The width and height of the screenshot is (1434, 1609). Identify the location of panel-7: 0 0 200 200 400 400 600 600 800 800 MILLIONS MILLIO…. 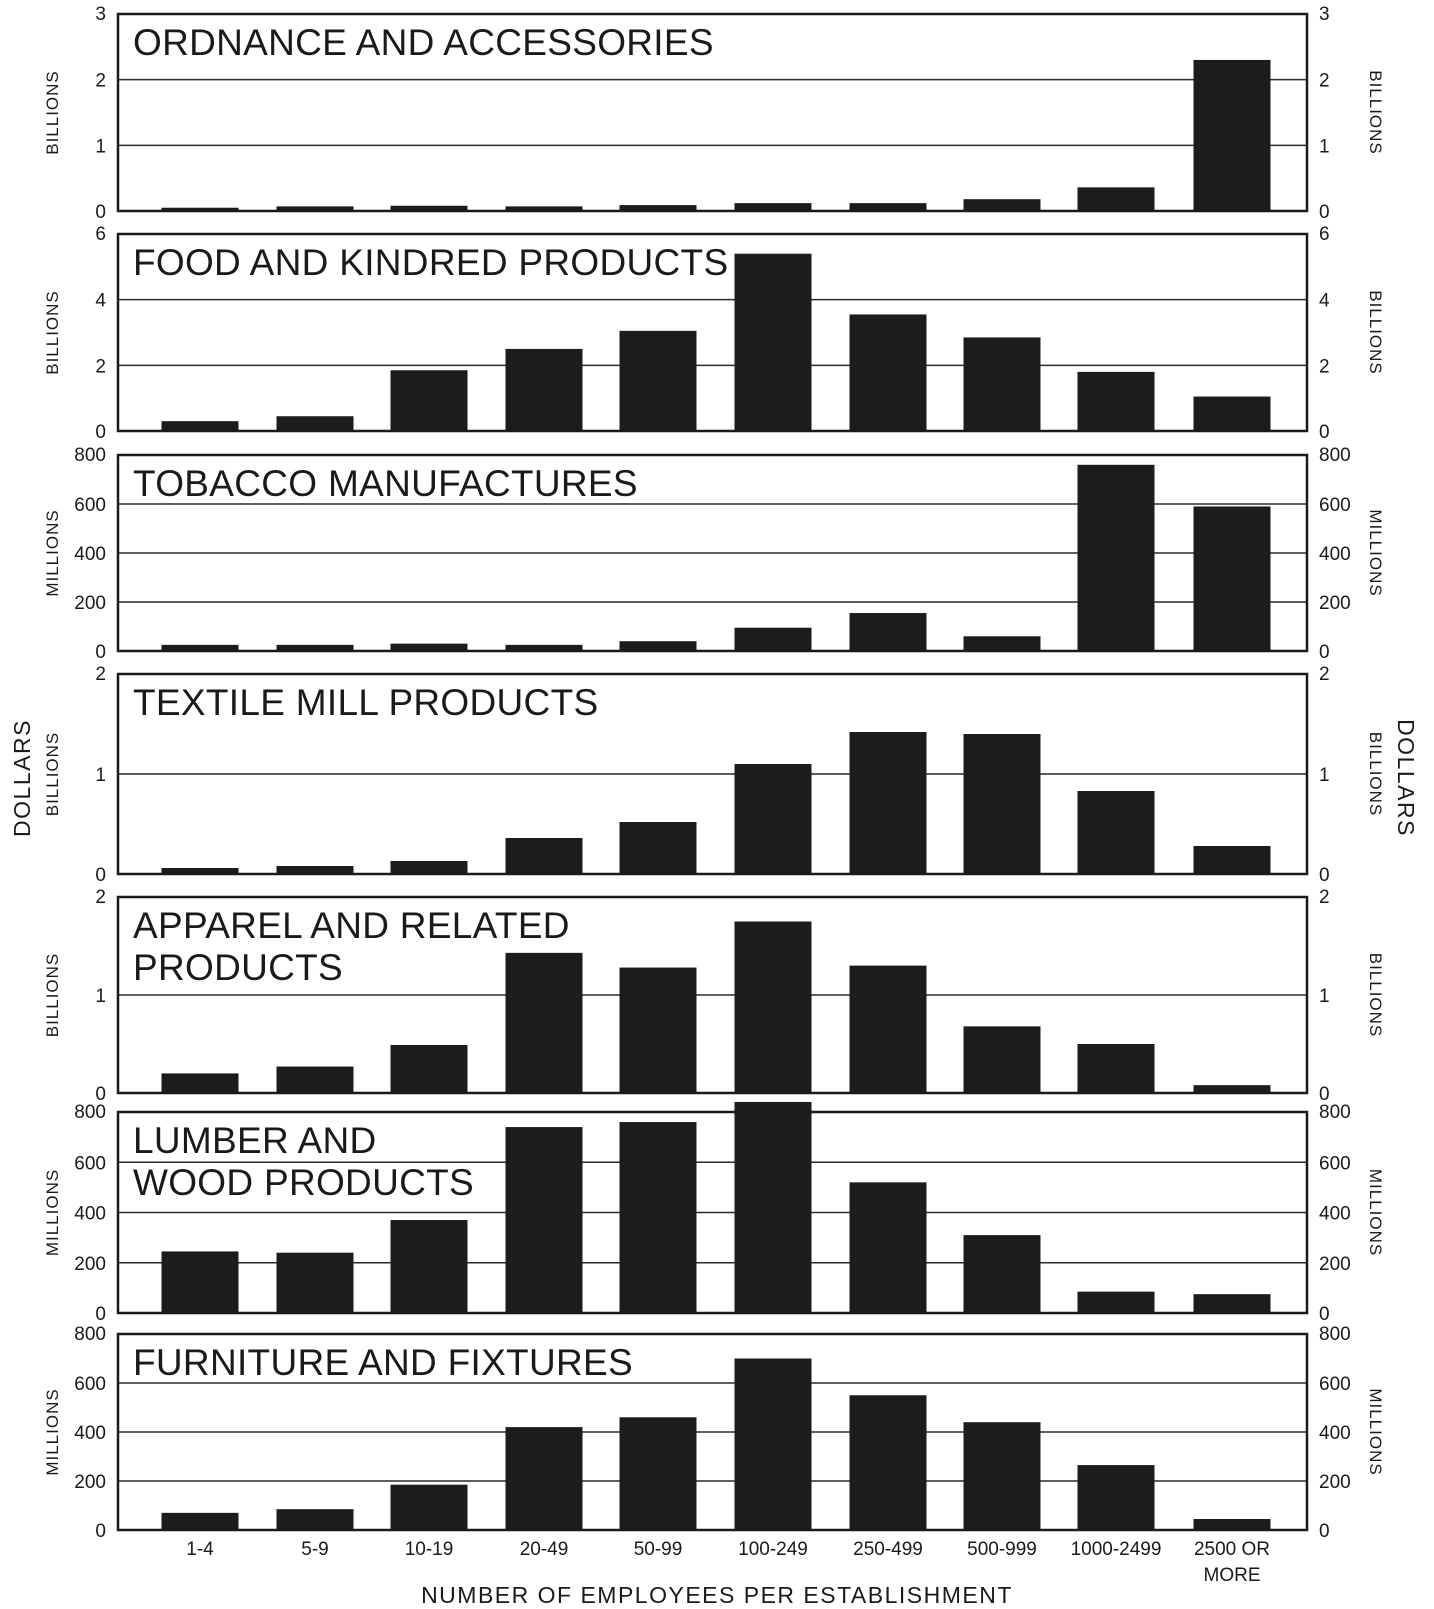
(714, 1433).